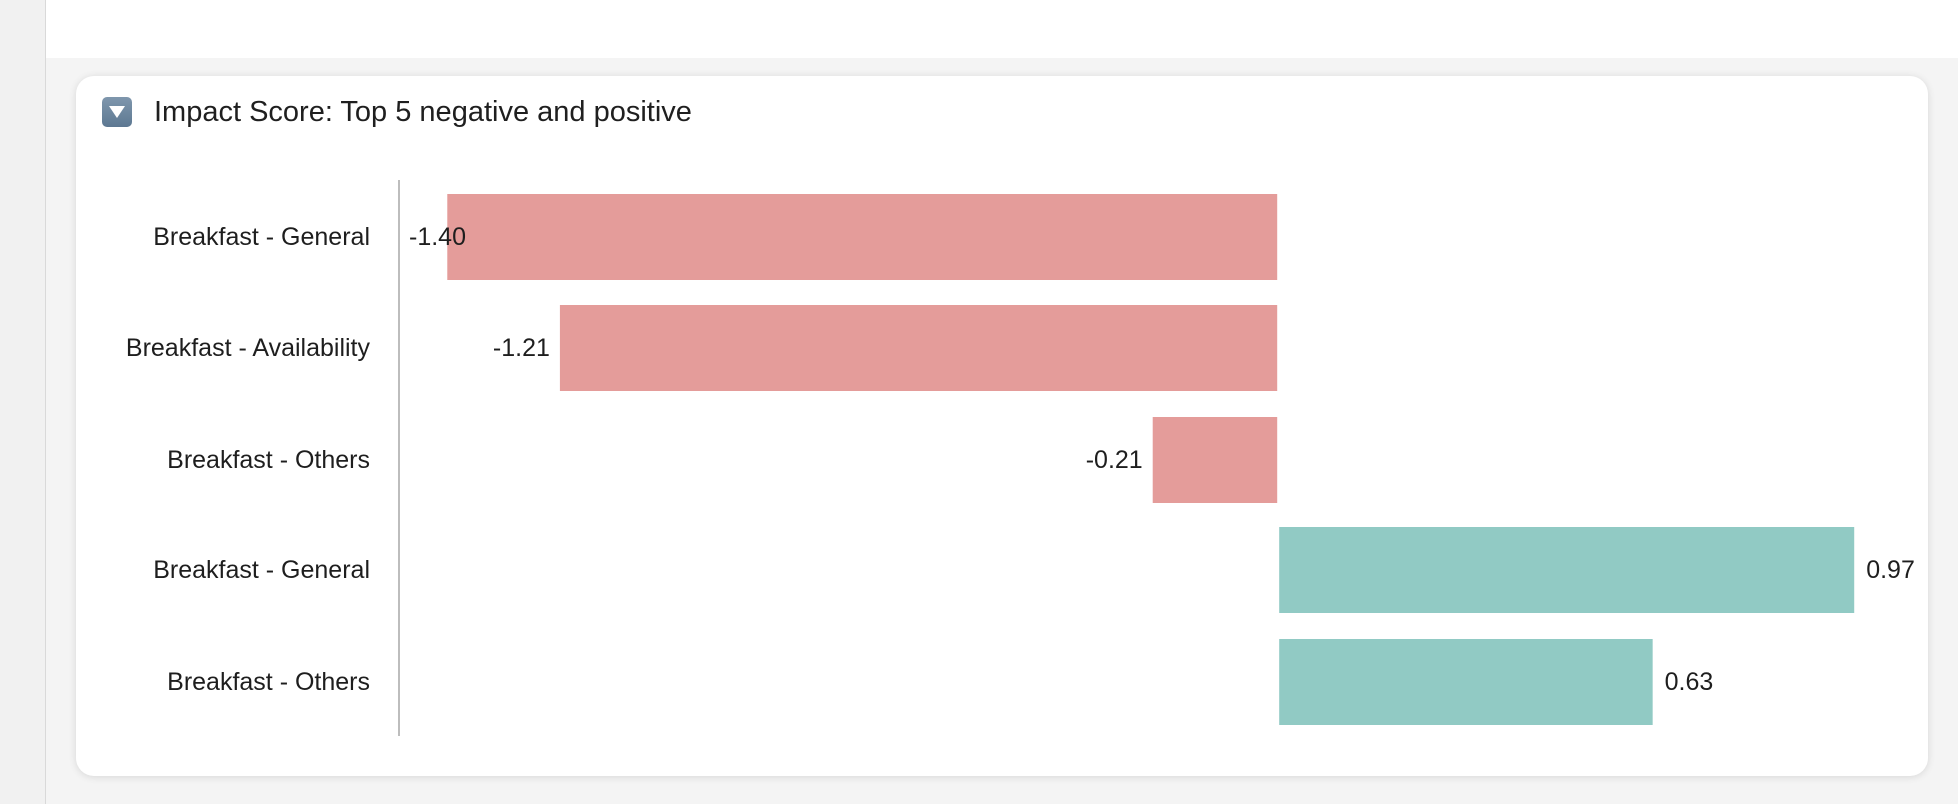 This screenshot has width=1958, height=804. I want to click on top-panel, so click(1002, 29).